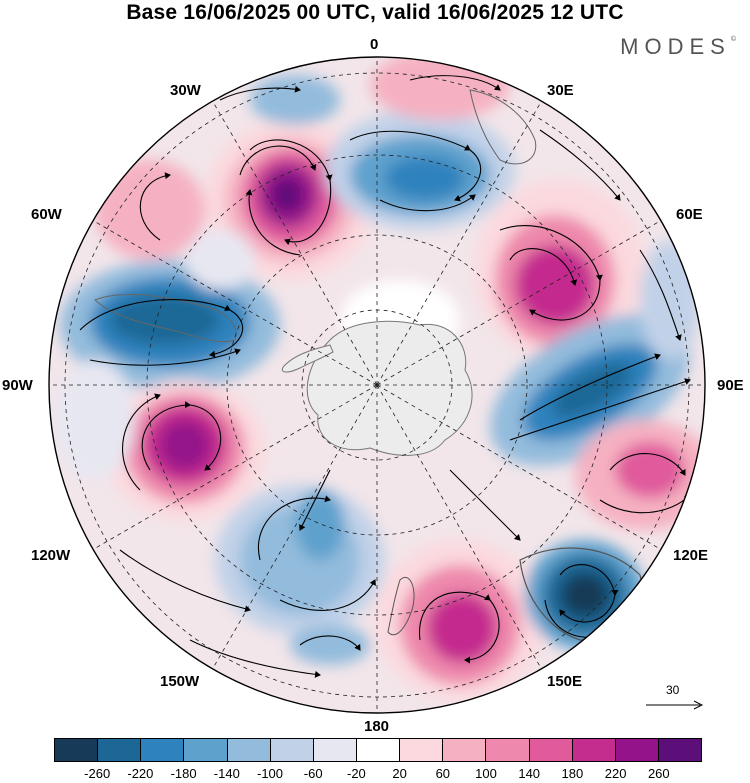 Image resolution: width=750 pixels, height=783 pixels. Describe the element at coordinates (658, 773) in the screenshot. I see `colorbar-tick-label: 260` at that location.